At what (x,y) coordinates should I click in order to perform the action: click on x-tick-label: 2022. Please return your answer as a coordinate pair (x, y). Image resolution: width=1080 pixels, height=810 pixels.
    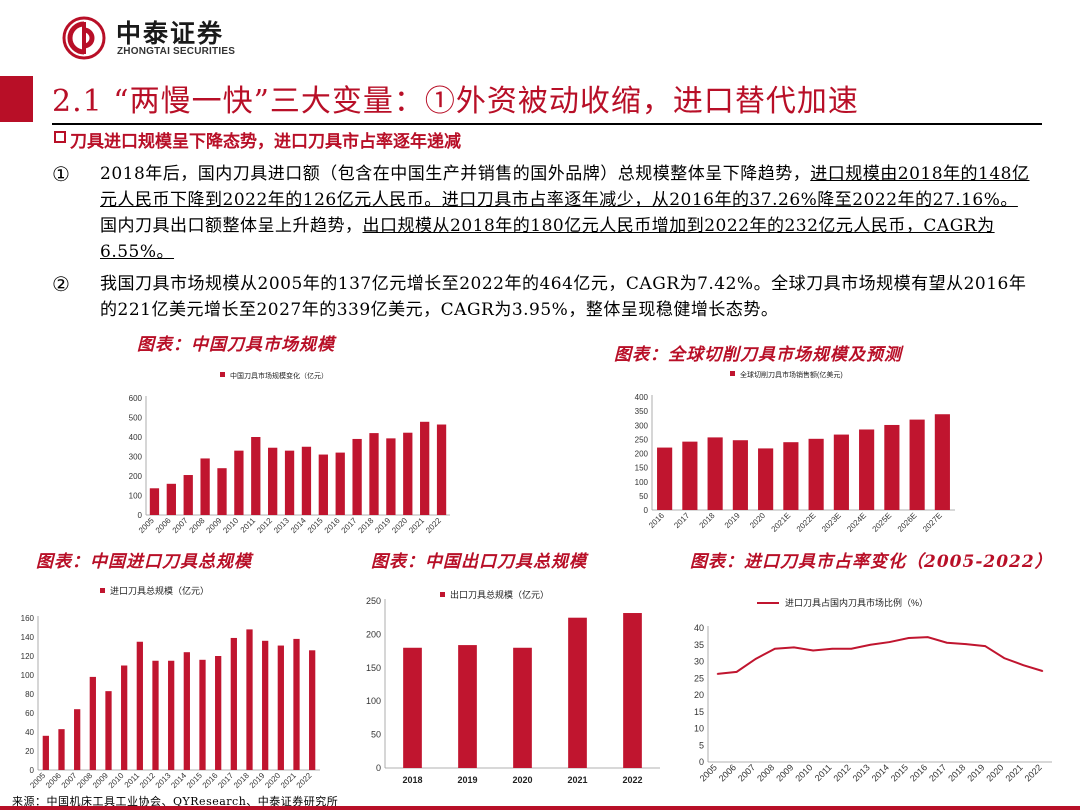
    Looking at the image, I should click on (433, 525).